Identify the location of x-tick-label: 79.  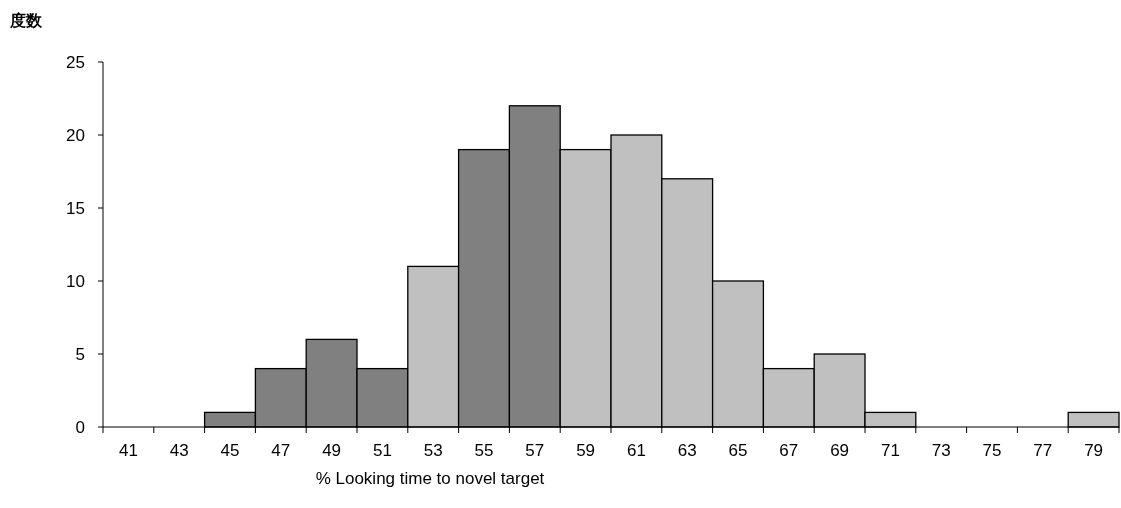
(1094, 450).